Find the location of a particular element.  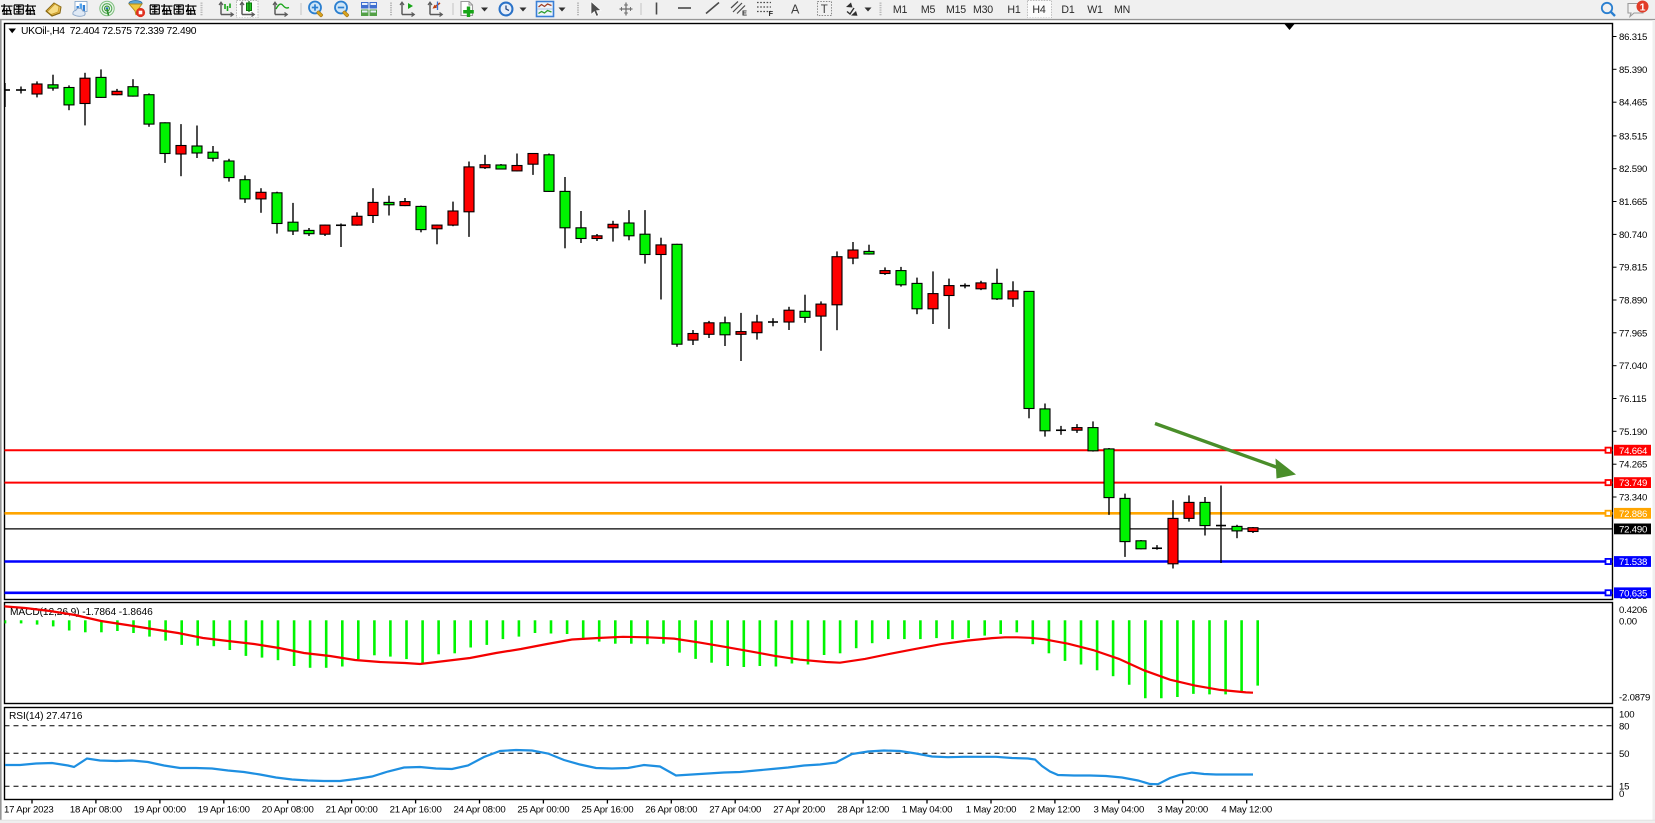

svg-text: 25 Apr 16:00 is located at coordinates (607, 810).